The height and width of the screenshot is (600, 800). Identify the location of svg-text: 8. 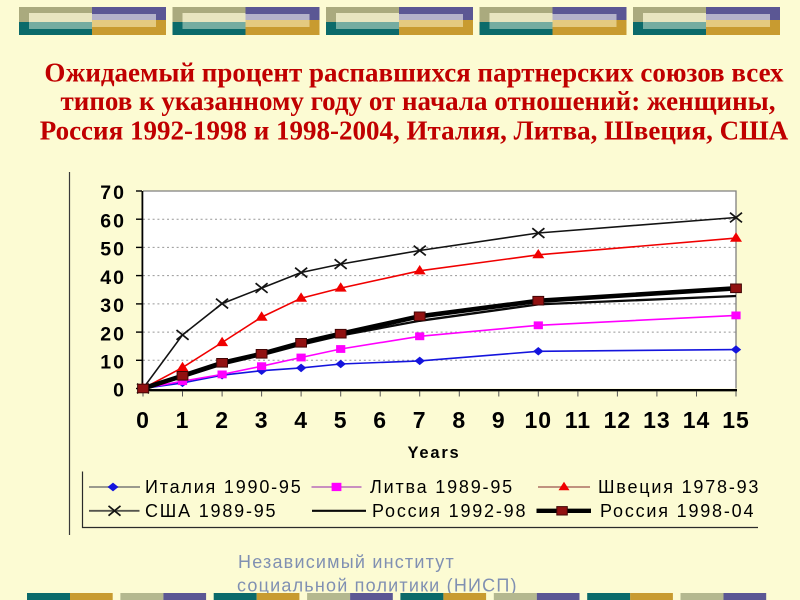
(459, 420).